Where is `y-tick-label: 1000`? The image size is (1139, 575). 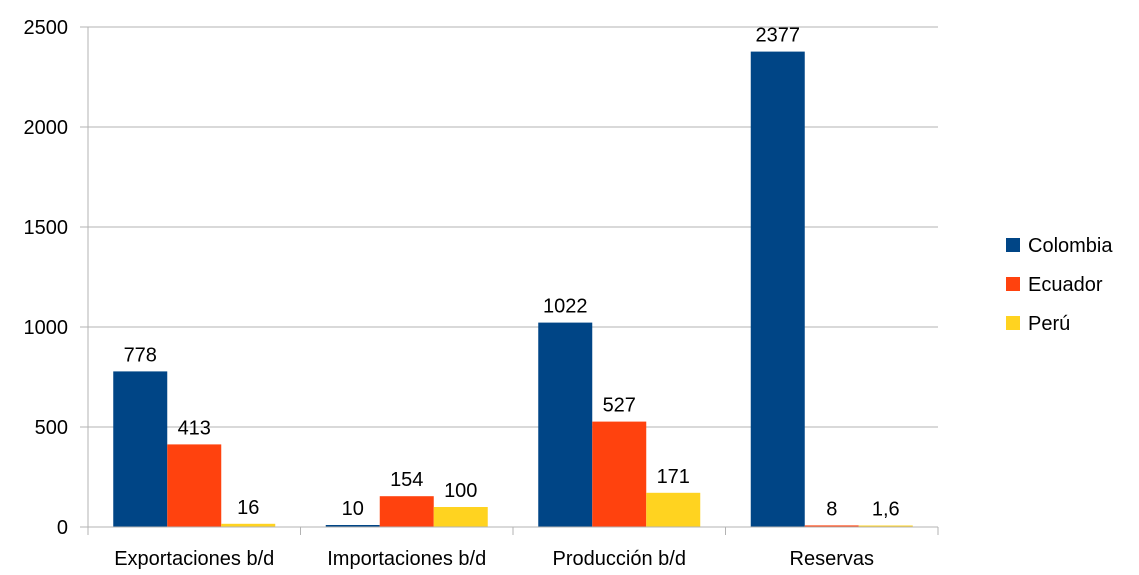 y-tick-label: 1000 is located at coordinates (46, 328).